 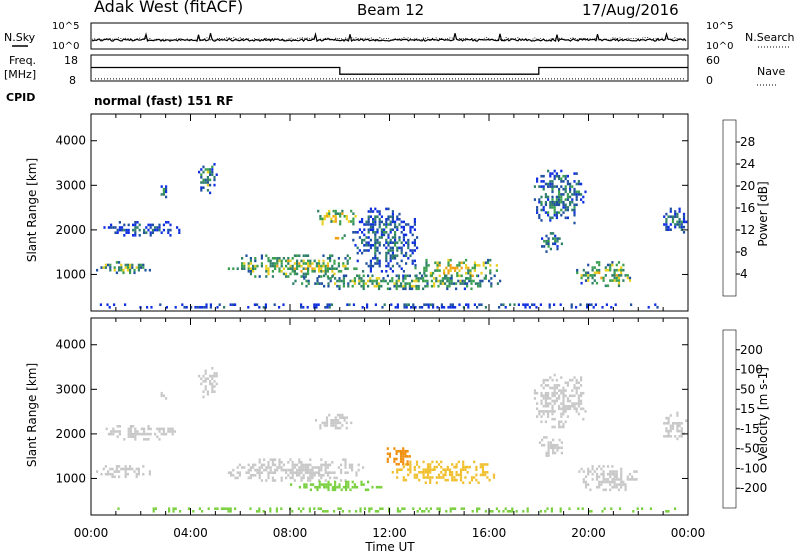 What do you see at coordinates (489, 533) in the screenshot?
I see `x-tick-label: 16:00` at bounding box center [489, 533].